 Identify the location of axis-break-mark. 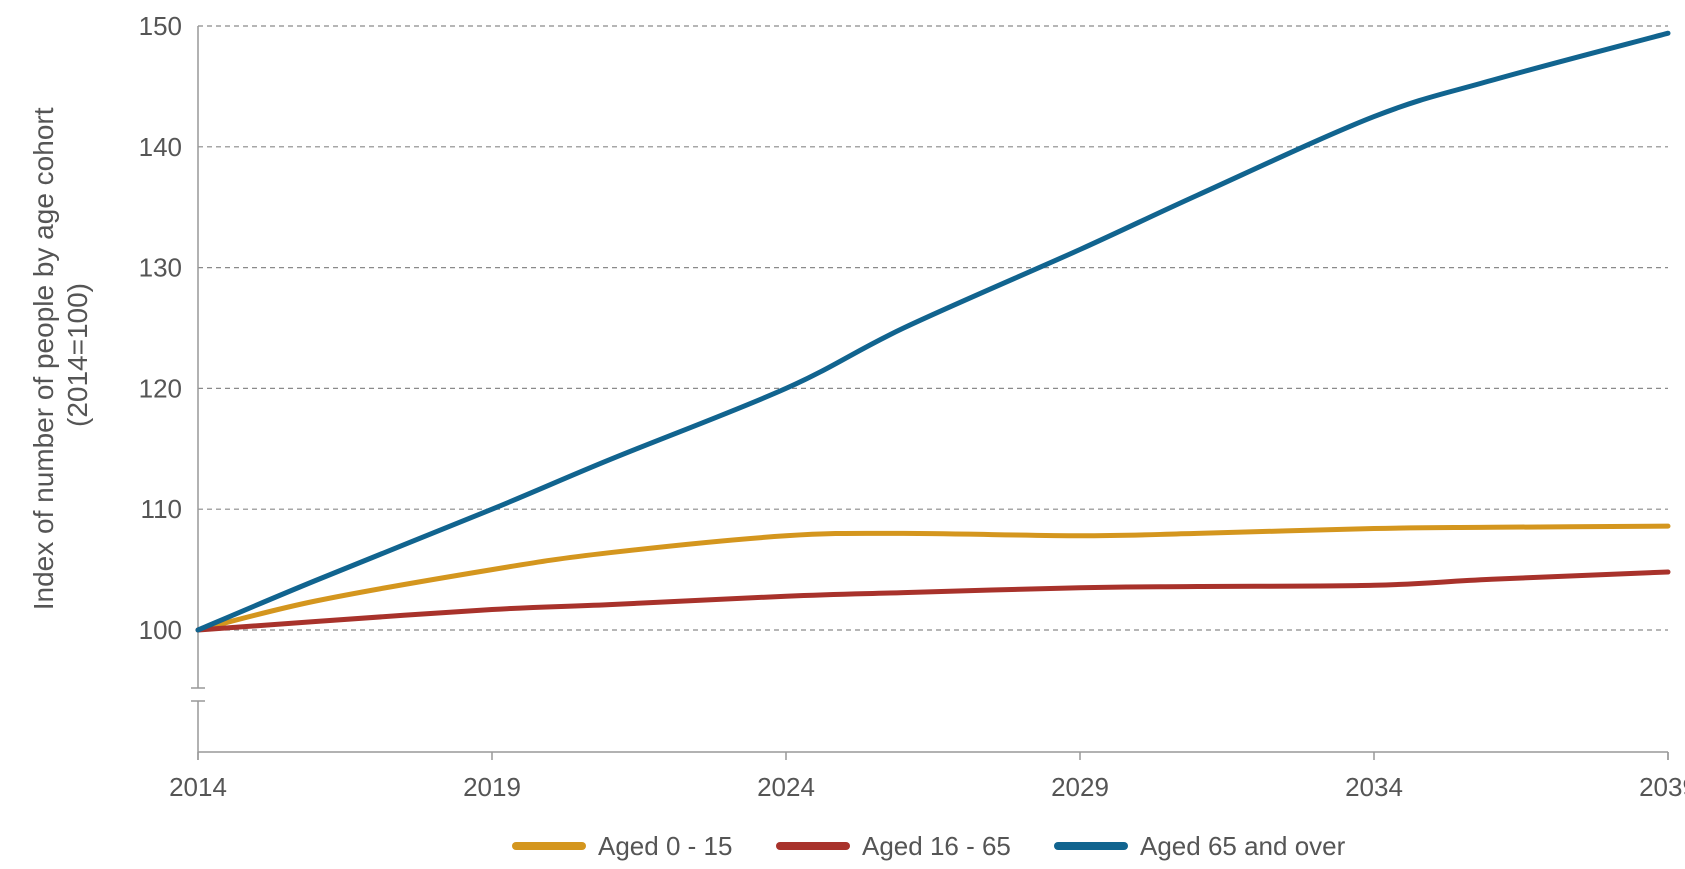
(198, 694).